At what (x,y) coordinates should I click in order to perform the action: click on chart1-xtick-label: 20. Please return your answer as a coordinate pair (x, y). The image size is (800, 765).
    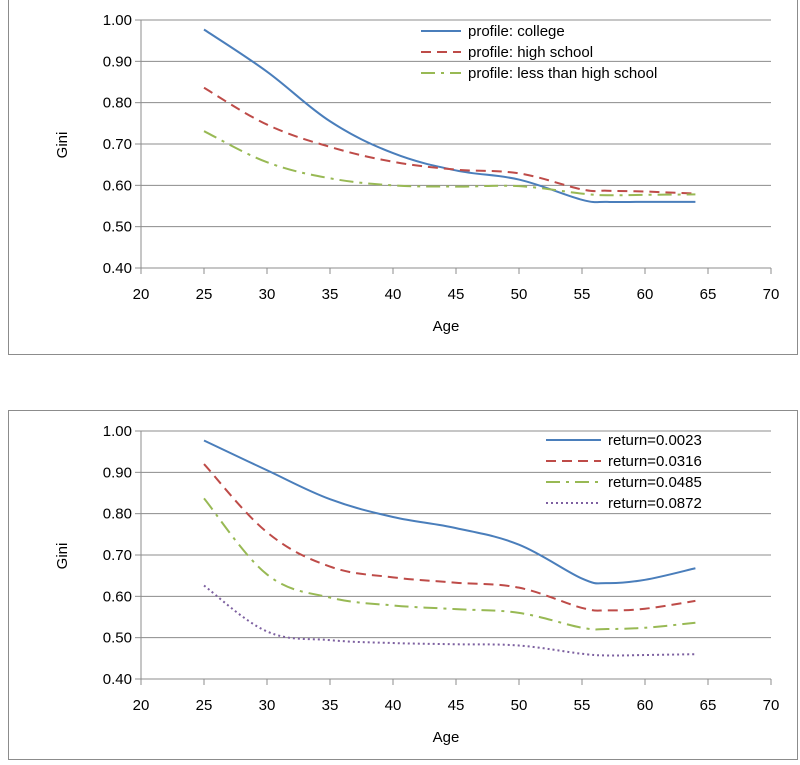
    Looking at the image, I should click on (141, 294).